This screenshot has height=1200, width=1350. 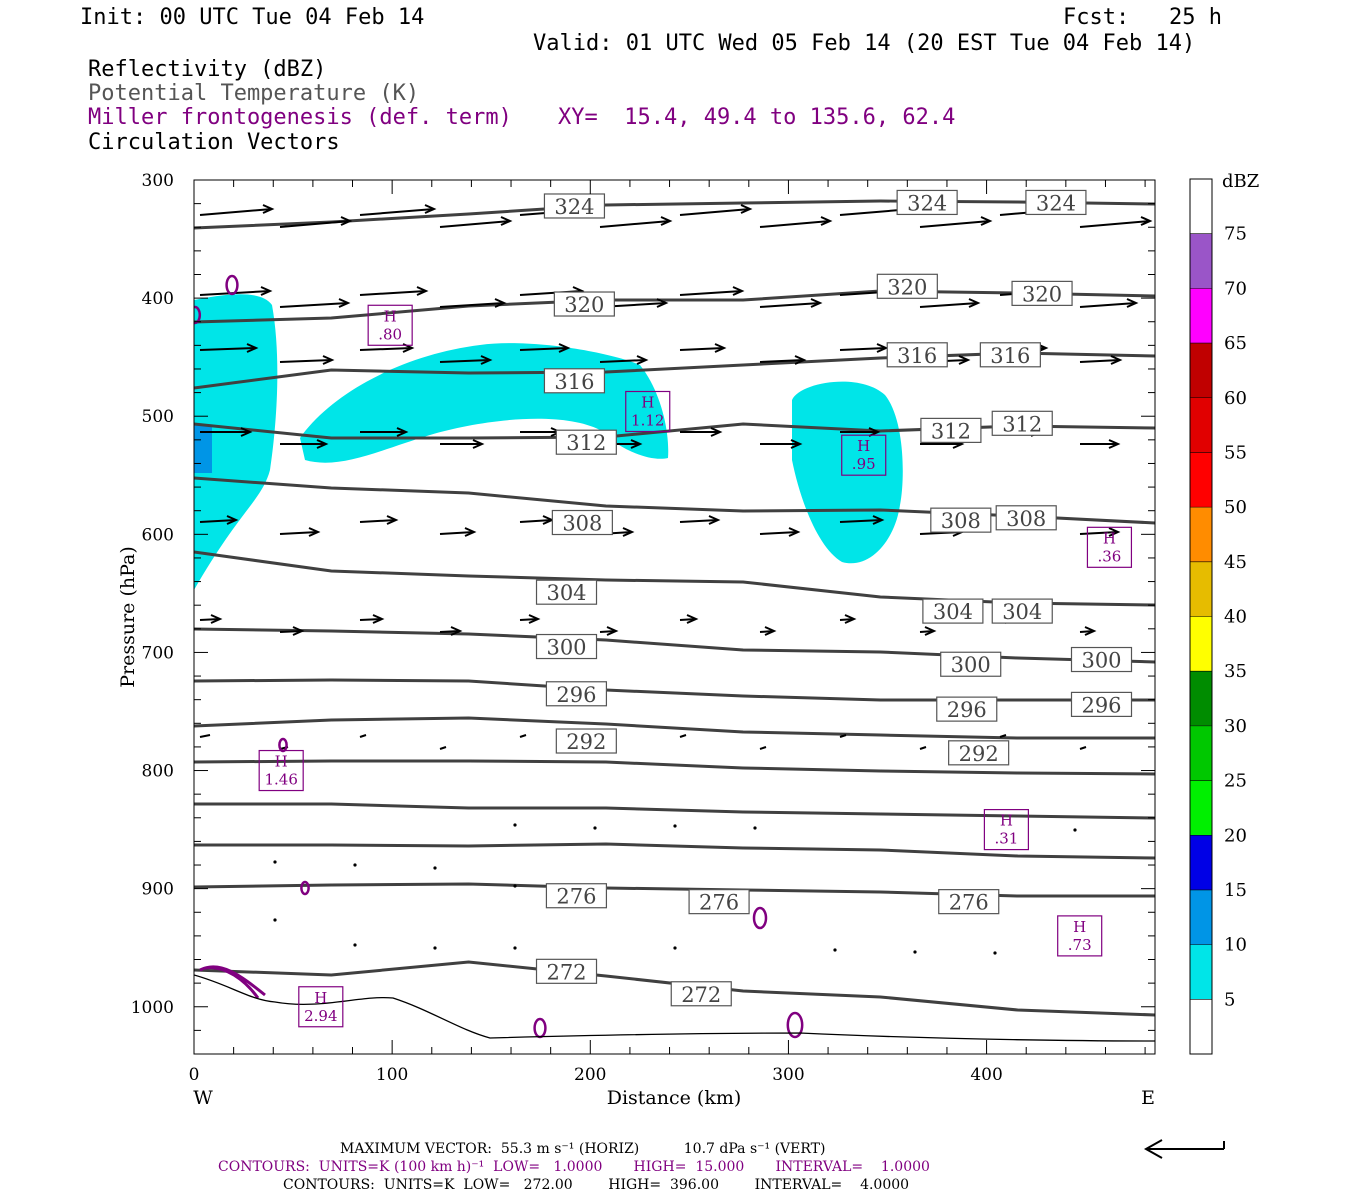 What do you see at coordinates (1235, 835) in the screenshot?
I see `colorbar-label: 20` at bounding box center [1235, 835].